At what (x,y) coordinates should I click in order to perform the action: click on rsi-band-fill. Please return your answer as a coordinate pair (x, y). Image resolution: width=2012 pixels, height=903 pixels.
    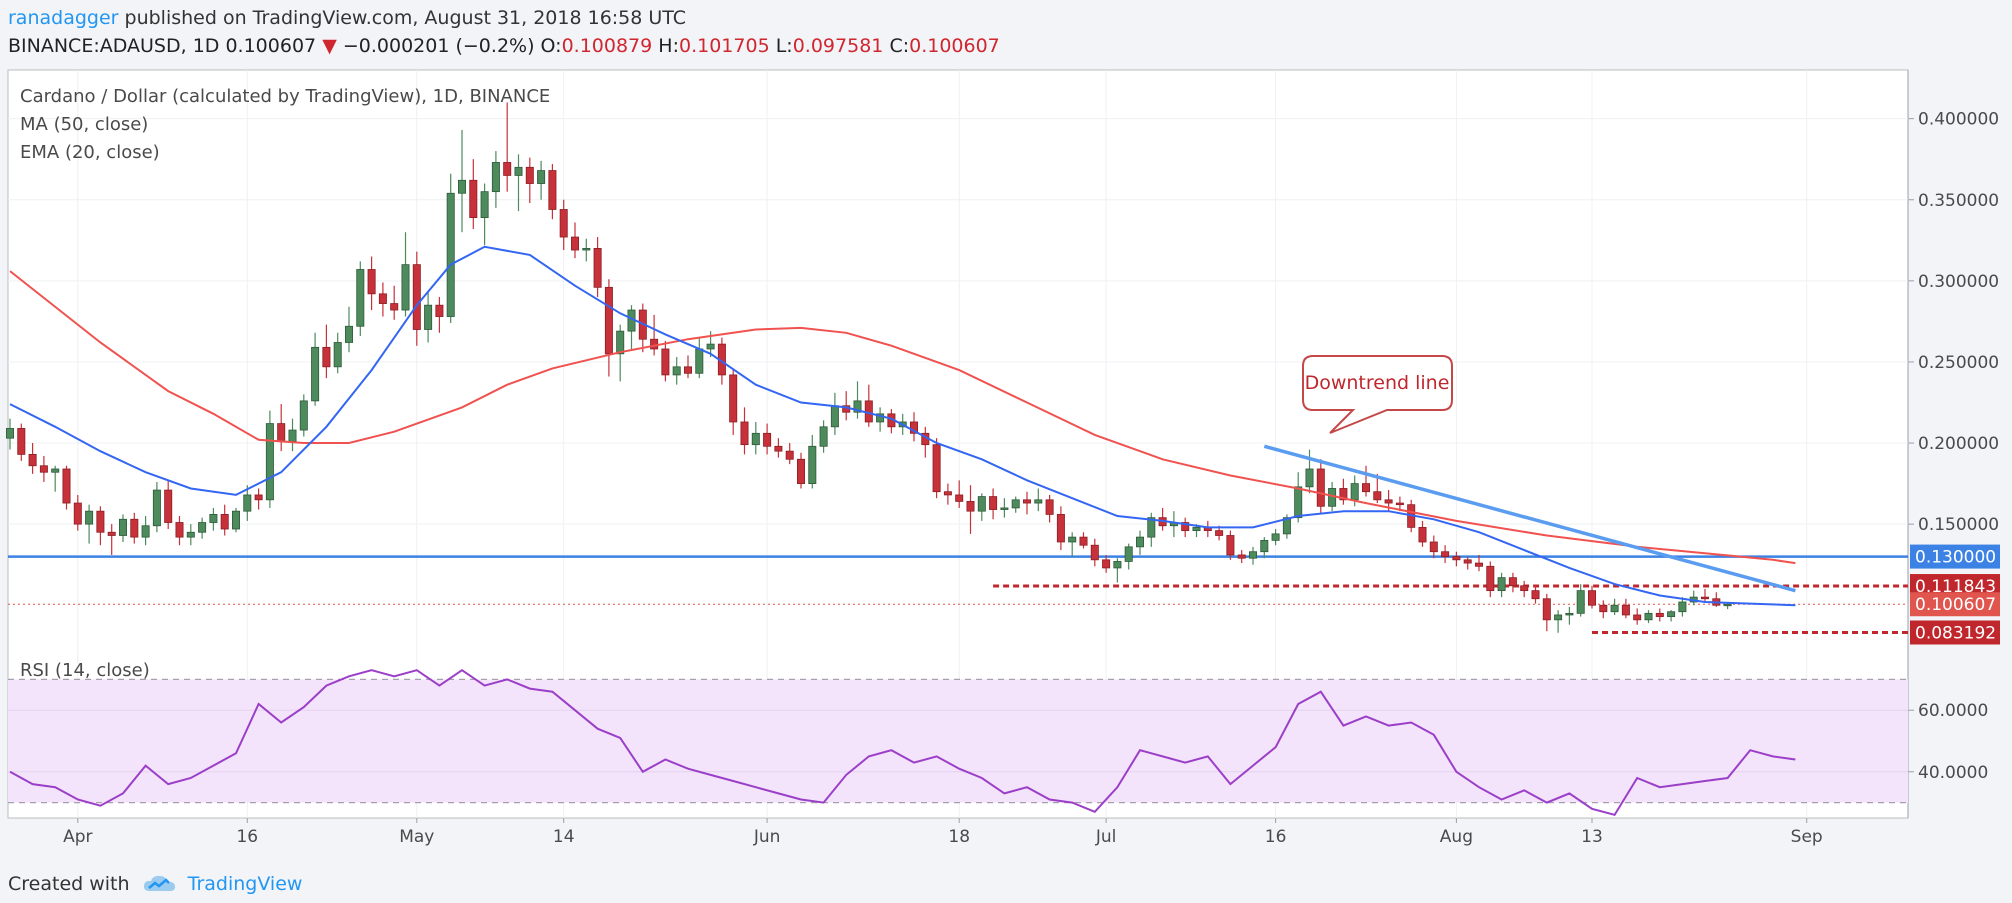
    Looking at the image, I should click on (958, 741).